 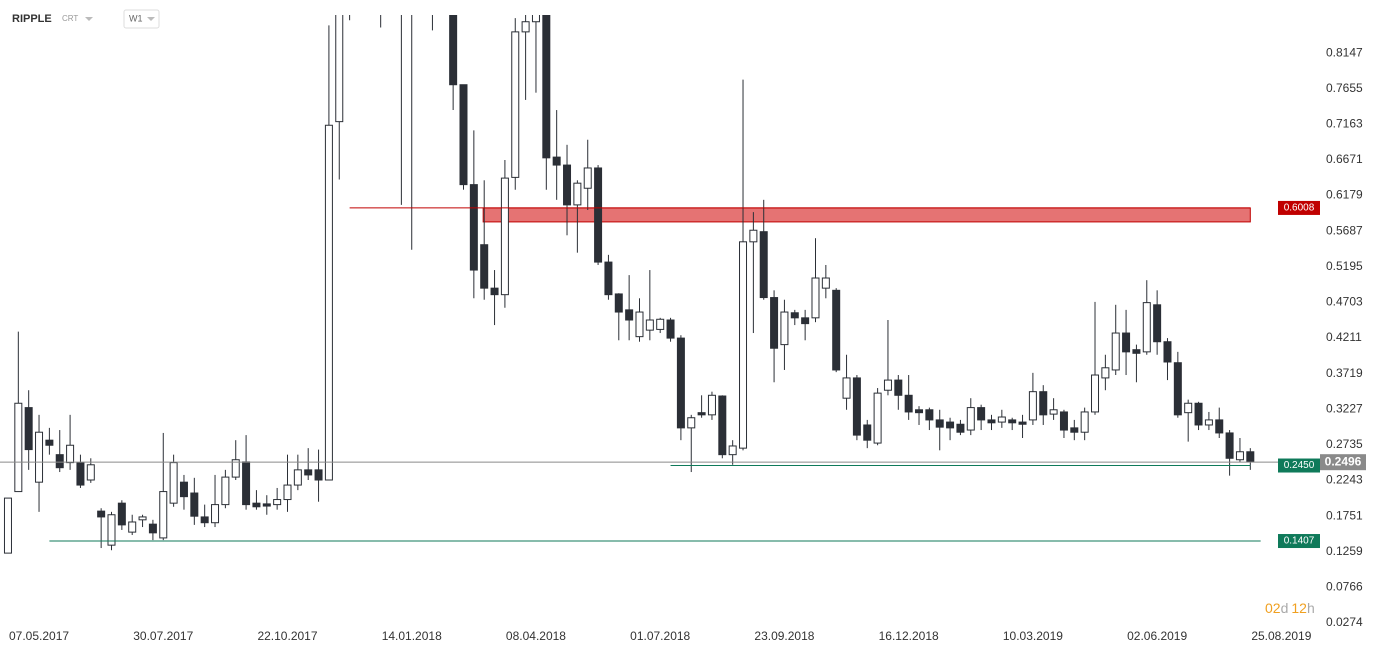 What do you see at coordinates (136, 18) in the screenshot?
I see `timeframe: W1` at bounding box center [136, 18].